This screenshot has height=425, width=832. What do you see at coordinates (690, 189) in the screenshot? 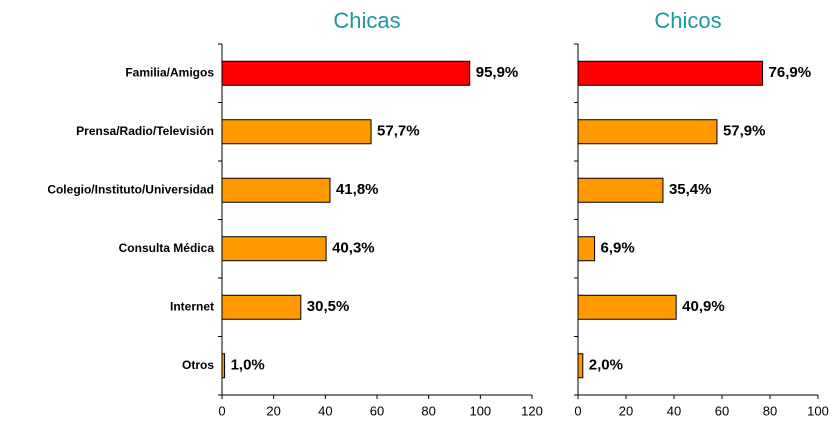
I see `value-label: 35,4%` at bounding box center [690, 189].